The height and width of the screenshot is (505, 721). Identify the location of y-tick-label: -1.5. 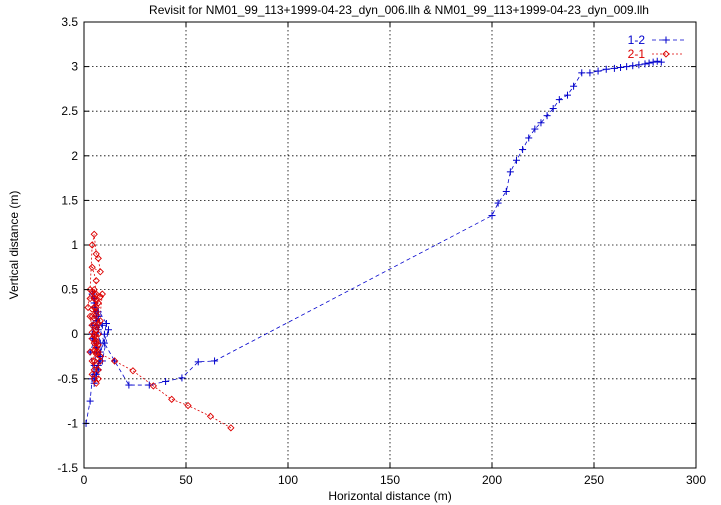
(67, 468).